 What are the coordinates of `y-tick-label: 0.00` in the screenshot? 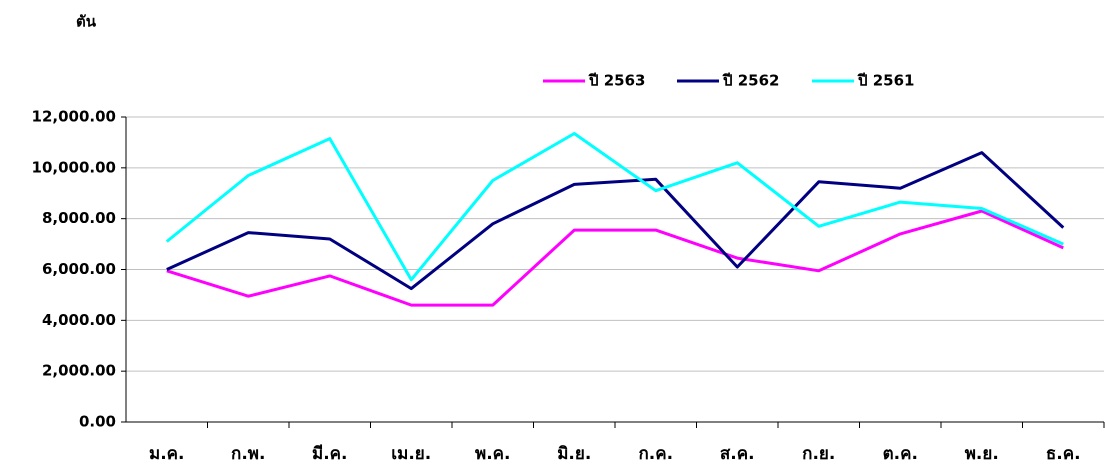 It's located at (97, 422).